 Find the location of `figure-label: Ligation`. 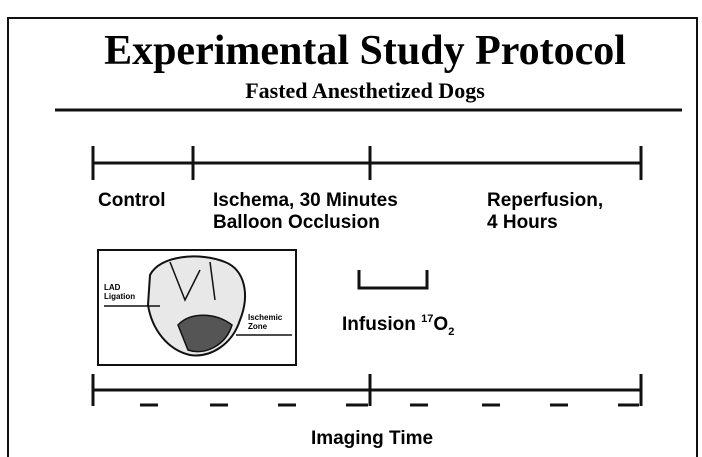

figure-label: Ligation is located at coordinates (119, 296).